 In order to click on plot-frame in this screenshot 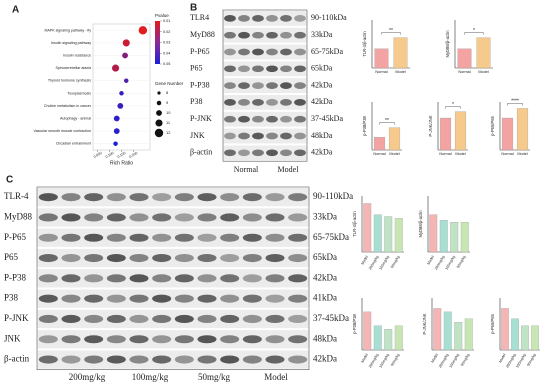, I will do `click(121, 87)`.